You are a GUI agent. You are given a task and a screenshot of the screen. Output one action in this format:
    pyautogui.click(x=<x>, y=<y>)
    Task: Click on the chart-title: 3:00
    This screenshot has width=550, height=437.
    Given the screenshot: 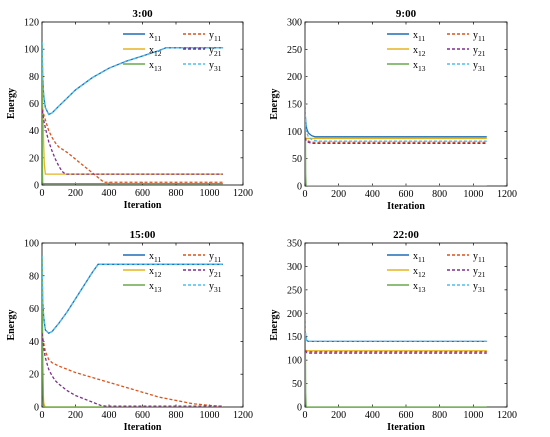 What is the action you would take?
    pyautogui.click(x=142, y=14)
    